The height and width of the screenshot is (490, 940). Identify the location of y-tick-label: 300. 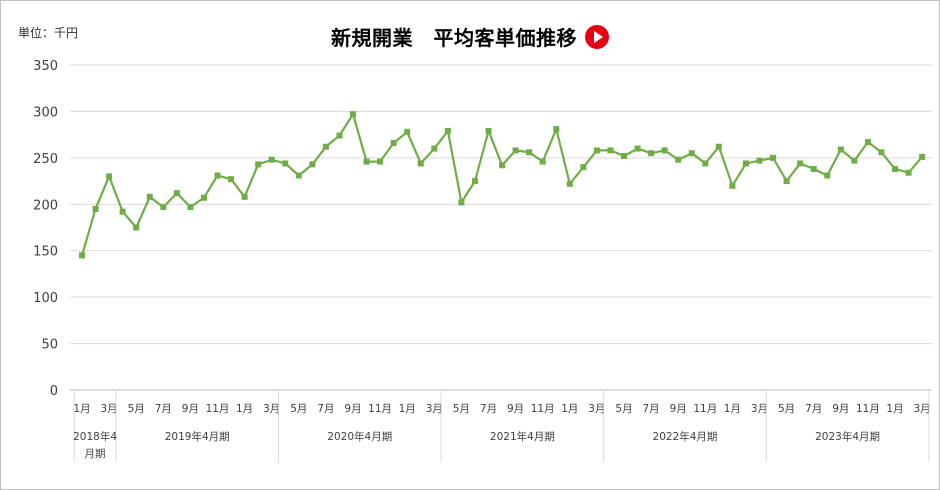
(45, 112).